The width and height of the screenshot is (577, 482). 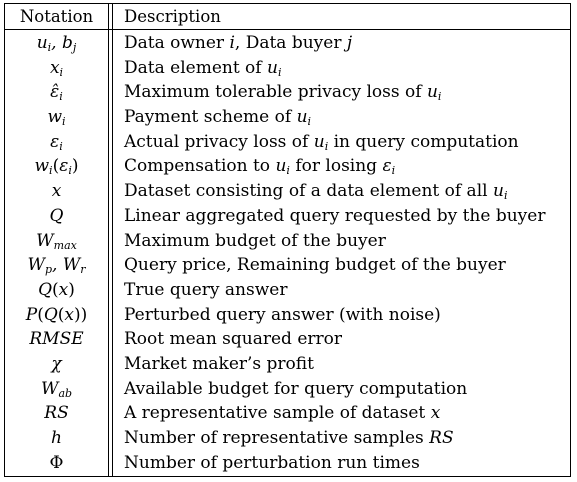 I want to click on notation-cell: wi(εi), so click(x=56, y=167).